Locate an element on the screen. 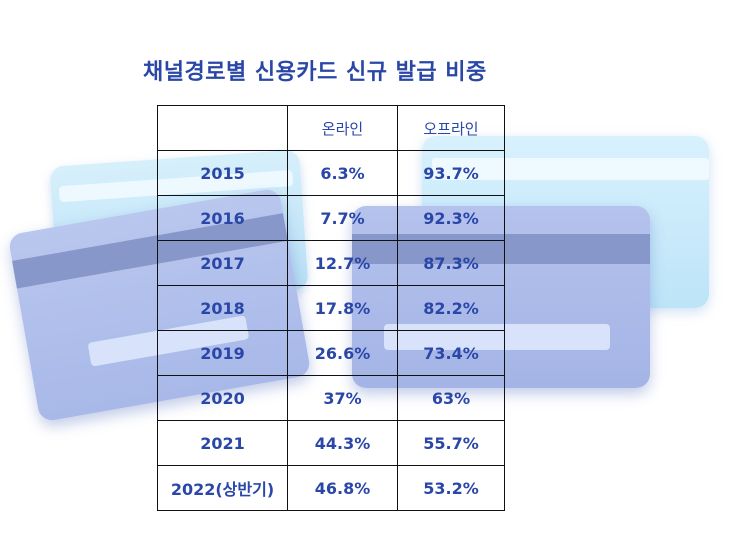 This screenshot has height=549, width=733. offline-cell: 82.2% is located at coordinates (451, 308).